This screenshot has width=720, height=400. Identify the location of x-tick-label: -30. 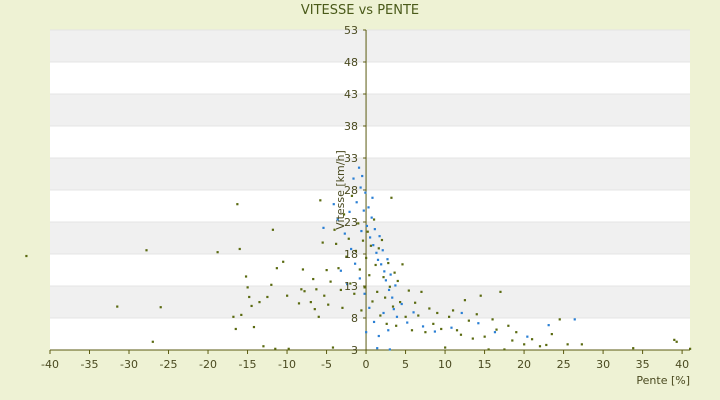
(129, 364).